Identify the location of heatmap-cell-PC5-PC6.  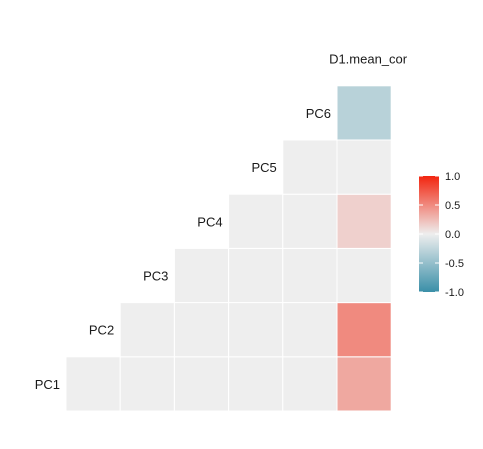
(310, 167).